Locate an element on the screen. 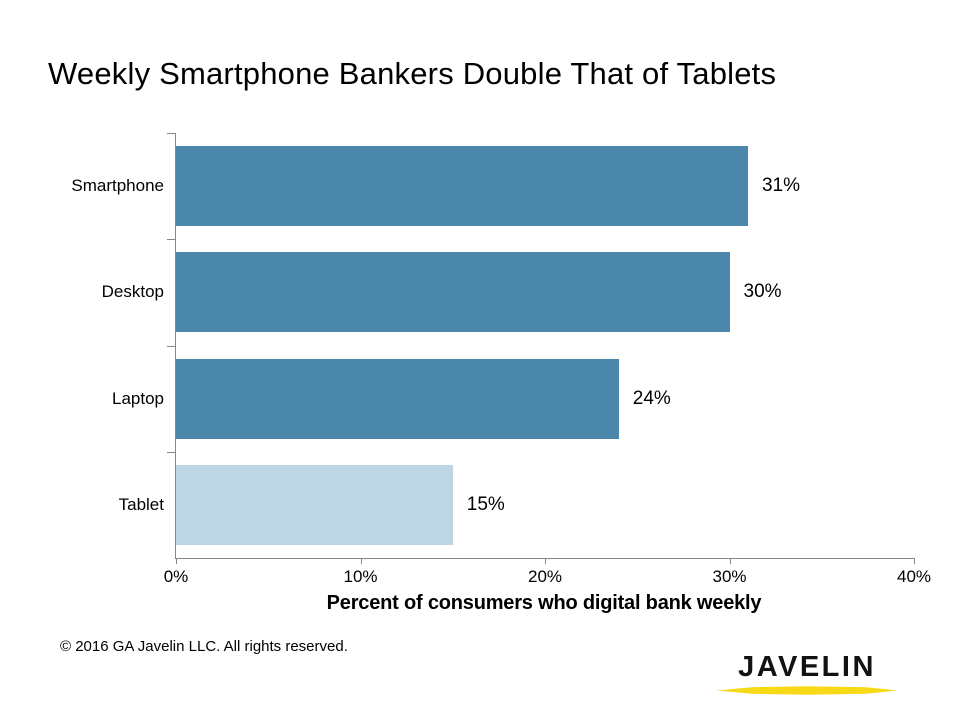  javelin-logo: JAVELIN is located at coordinates (807, 673).